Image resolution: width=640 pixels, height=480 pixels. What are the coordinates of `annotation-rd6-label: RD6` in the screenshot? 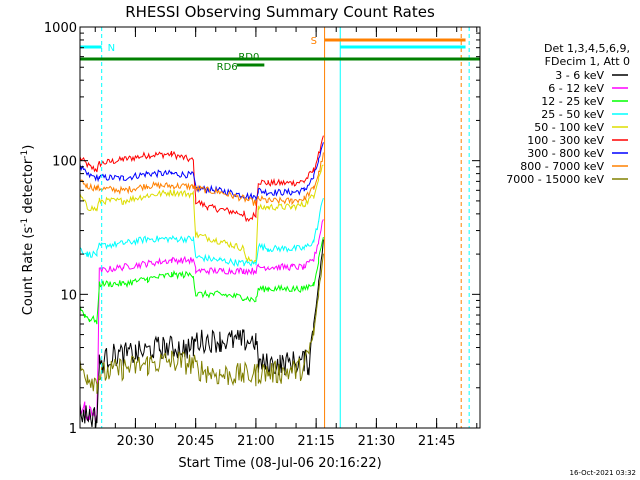 It's located at (227, 67).